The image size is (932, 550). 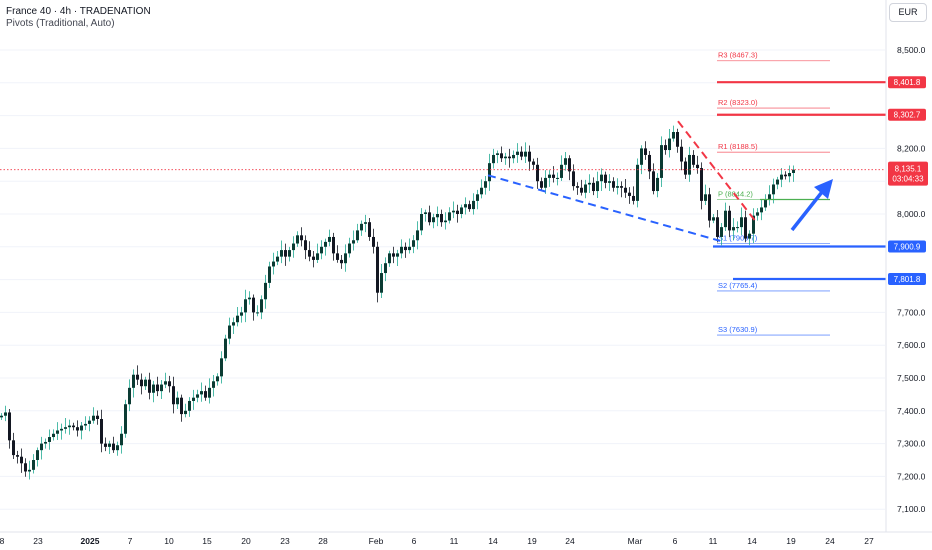 What do you see at coordinates (911, 345) in the screenshot?
I see `y-tick-label: 7,600.0` at bounding box center [911, 345].